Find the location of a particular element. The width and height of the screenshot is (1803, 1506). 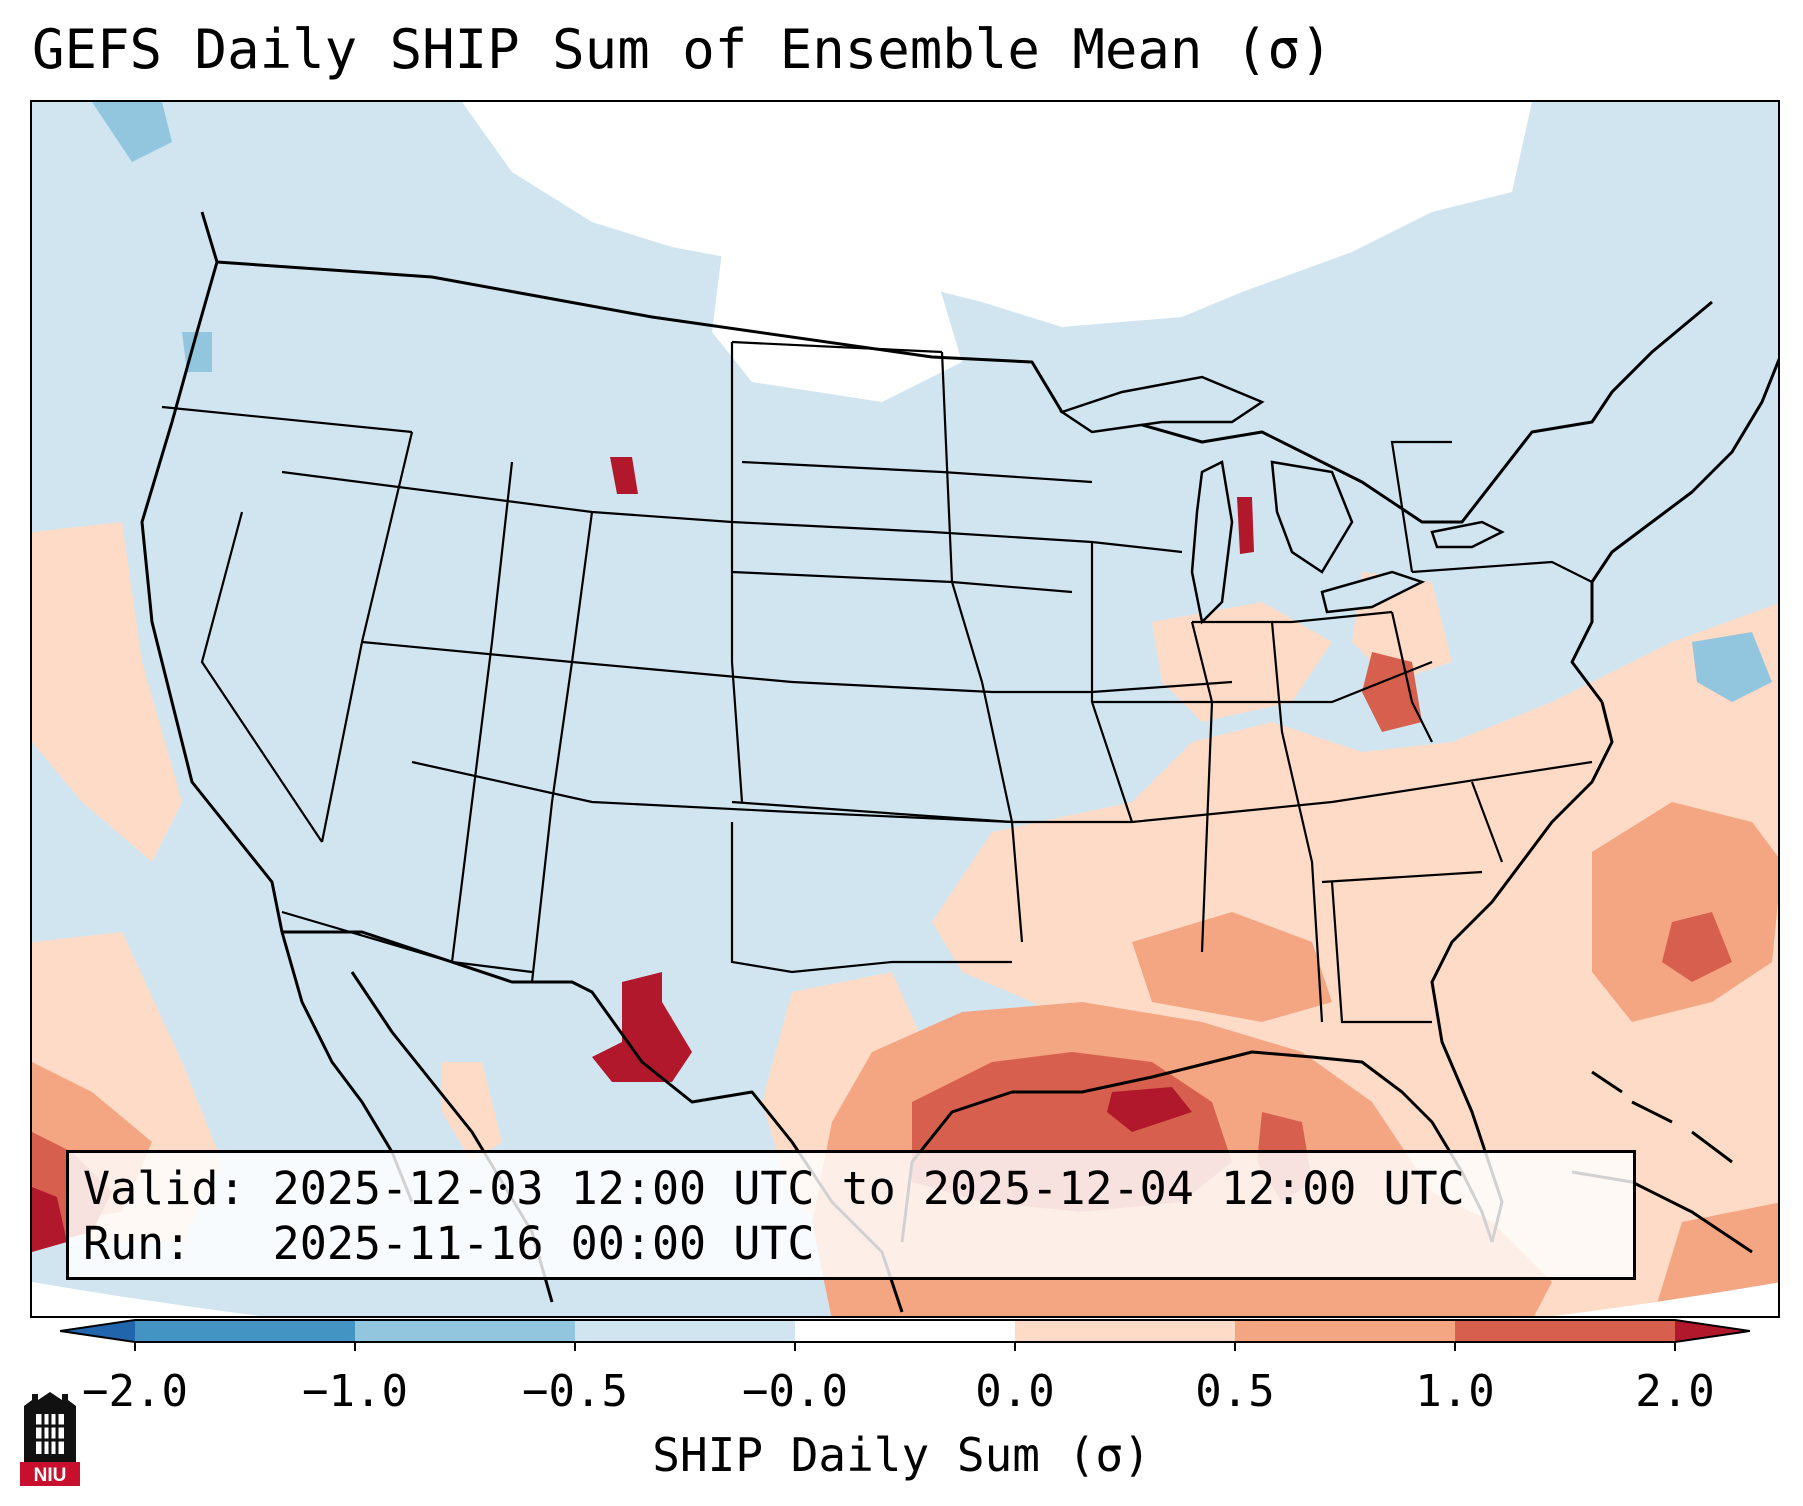

projection-edge is located at coordinates (905, 1299).